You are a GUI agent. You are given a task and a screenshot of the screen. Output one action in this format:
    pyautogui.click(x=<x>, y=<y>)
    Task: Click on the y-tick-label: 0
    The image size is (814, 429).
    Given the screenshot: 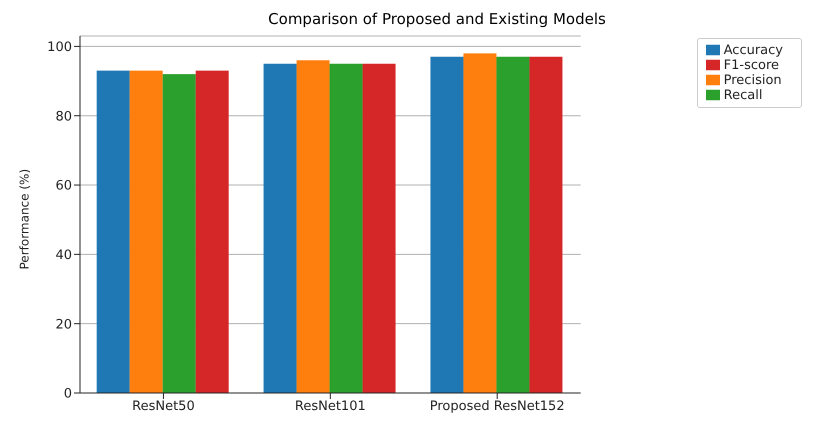 What is the action you would take?
    pyautogui.click(x=68, y=394)
    